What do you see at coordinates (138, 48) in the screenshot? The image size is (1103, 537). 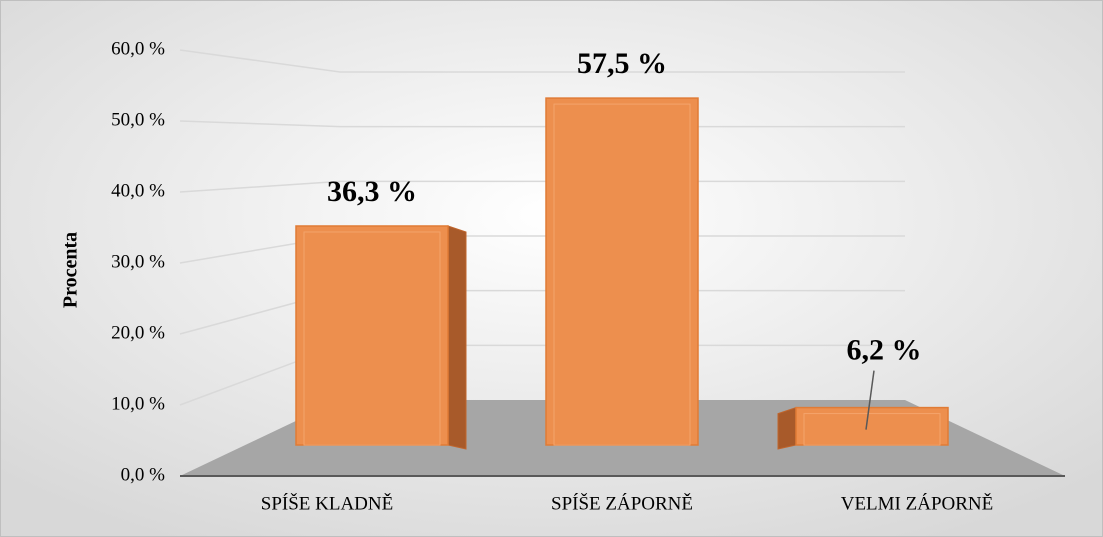 I see `y-tick-label: 60,0 %` at bounding box center [138, 48].